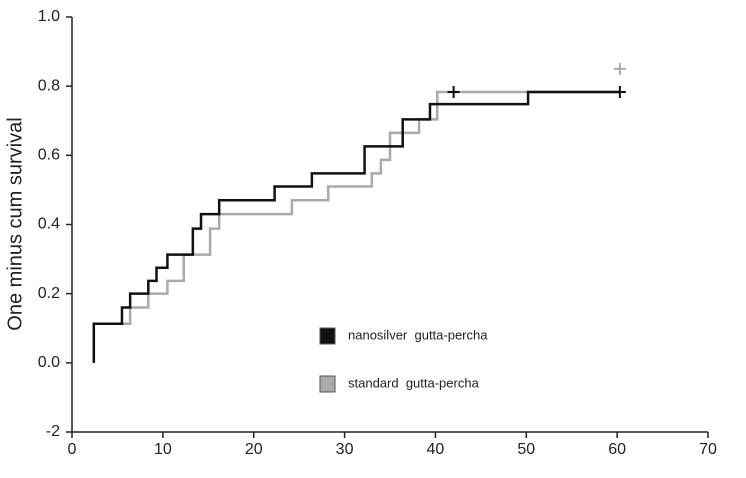 The height and width of the screenshot is (478, 746). What do you see at coordinates (345, 449) in the screenshot?
I see `x-tick-label: 30` at bounding box center [345, 449].